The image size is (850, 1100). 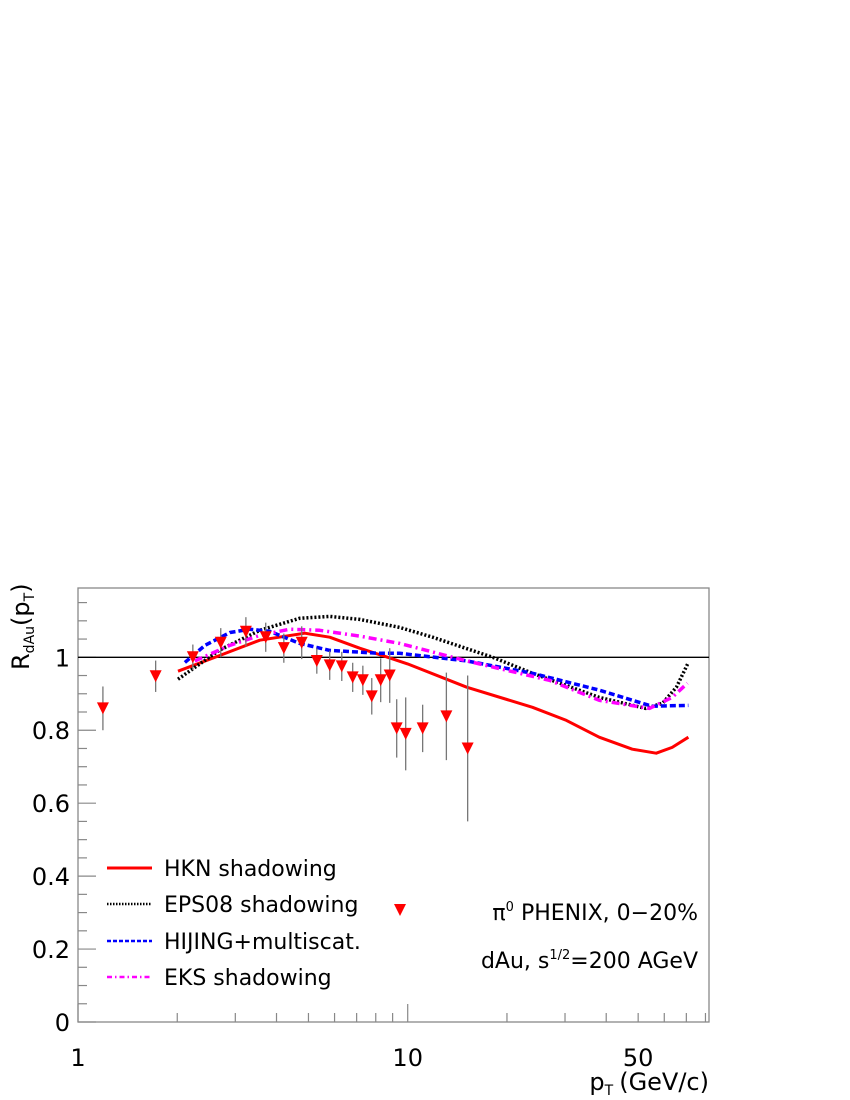 What do you see at coordinates (51, 731) in the screenshot?
I see `y-tick-label: 0.8` at bounding box center [51, 731].